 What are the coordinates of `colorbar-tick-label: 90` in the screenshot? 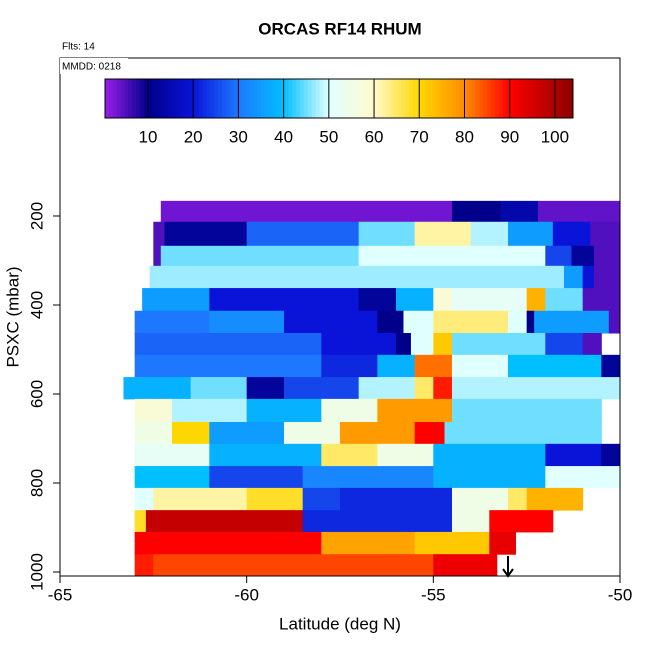 It's located at (509, 136).